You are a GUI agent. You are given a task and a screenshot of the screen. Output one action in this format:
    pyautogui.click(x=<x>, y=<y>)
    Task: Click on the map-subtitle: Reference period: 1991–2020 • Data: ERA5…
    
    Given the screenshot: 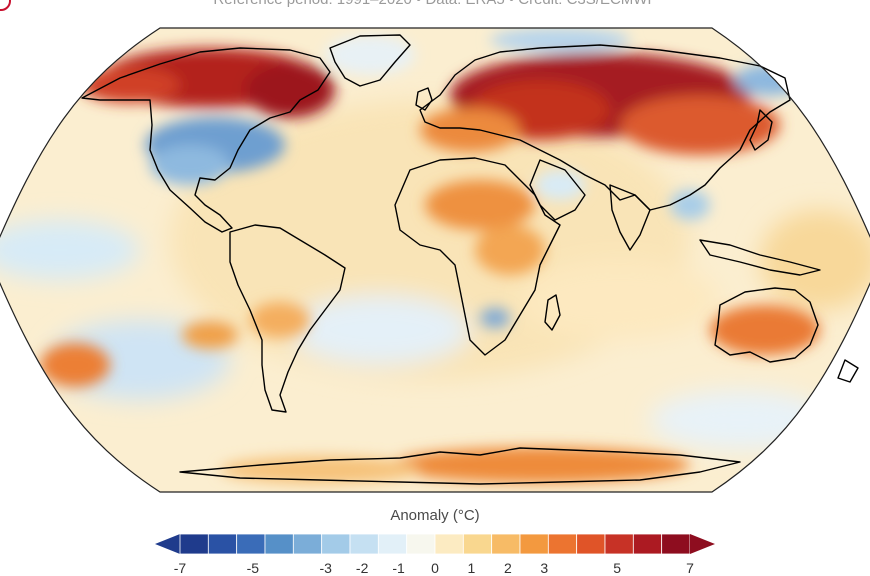 What is the action you would take?
    pyautogui.click(x=435, y=4)
    